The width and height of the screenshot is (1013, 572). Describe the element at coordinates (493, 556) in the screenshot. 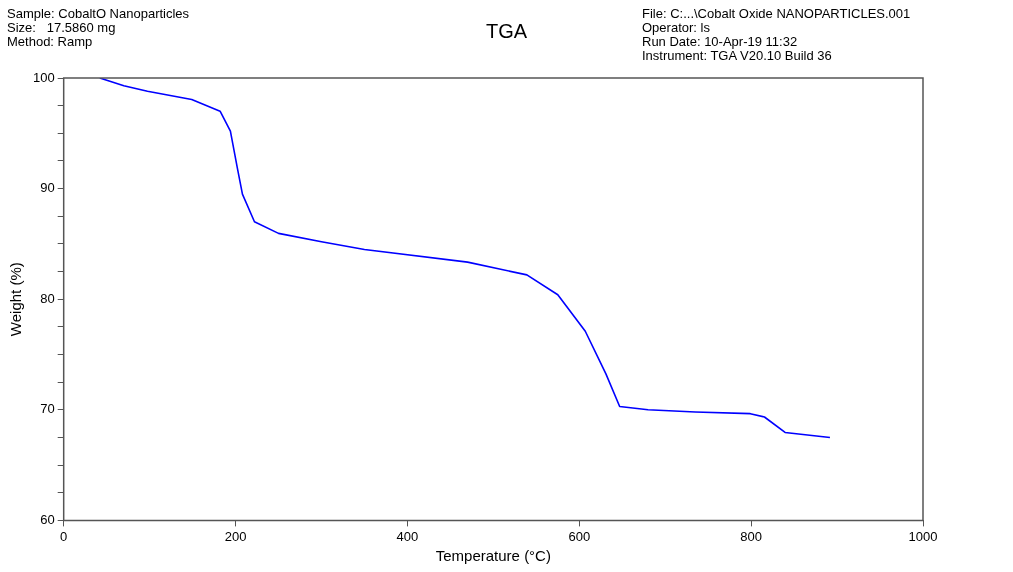

I see `x-axis-title: Temperature (°C)` at that location.